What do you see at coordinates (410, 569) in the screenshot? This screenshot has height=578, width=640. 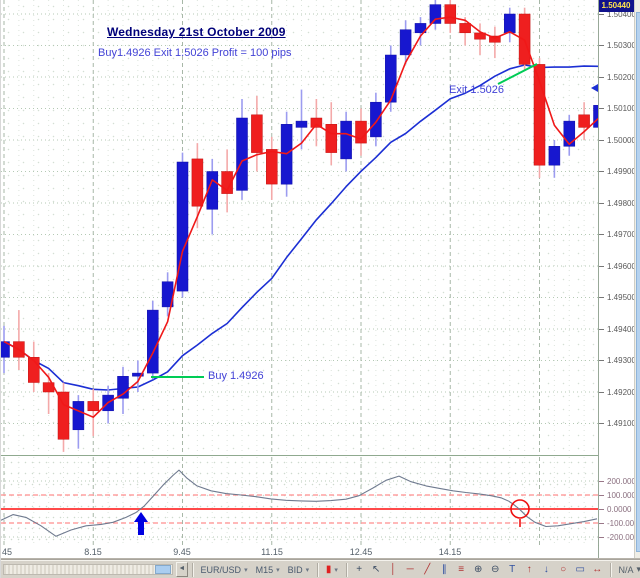 I see `horizontal-line-icon: ─` at bounding box center [410, 569].